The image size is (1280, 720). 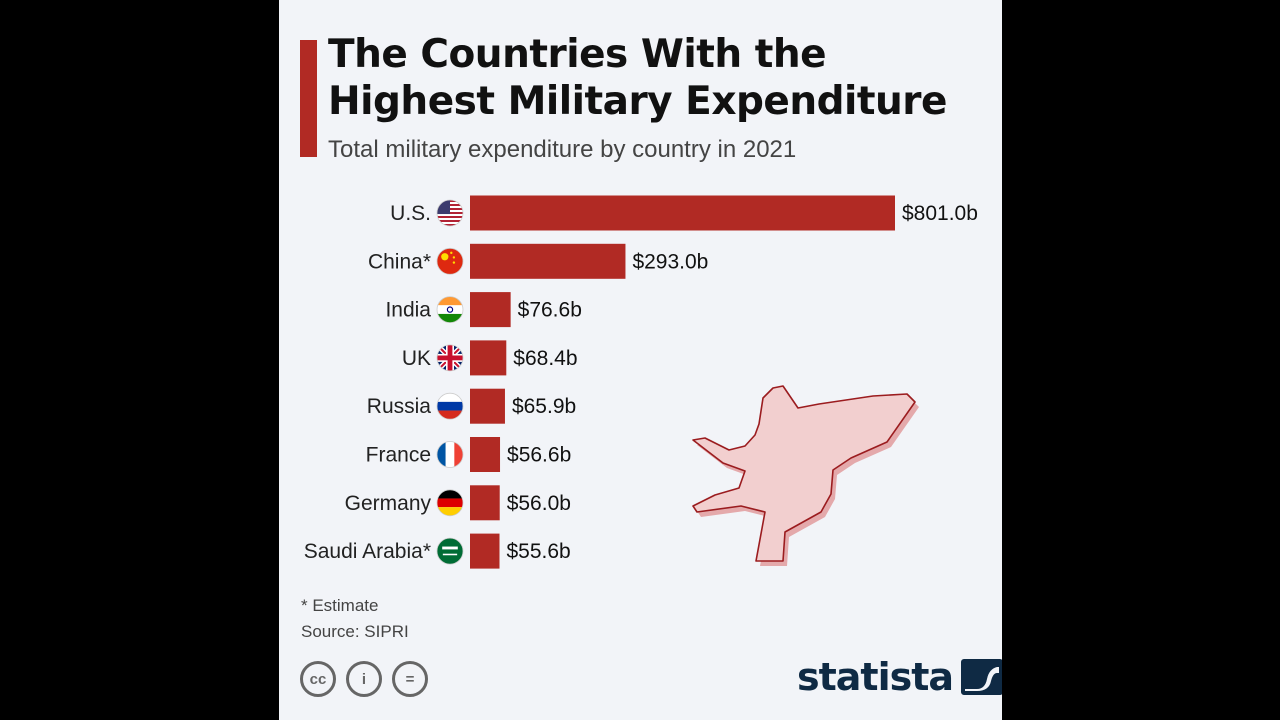 What do you see at coordinates (450, 503) in the screenshot?
I see `germany-flag-icon` at bounding box center [450, 503].